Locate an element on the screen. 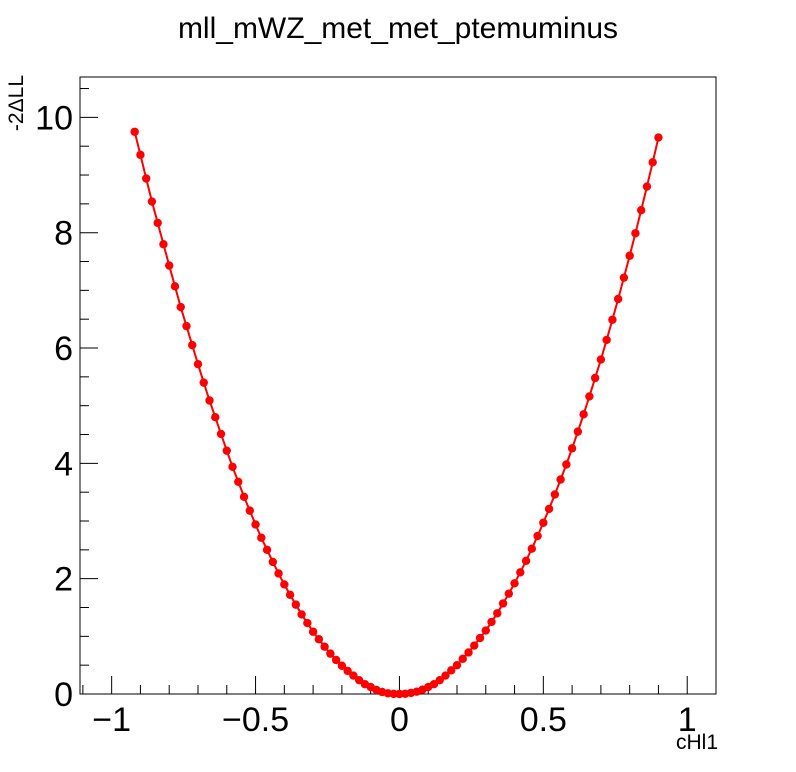 The width and height of the screenshot is (796, 772). x-tick-label: −1 is located at coordinates (111, 720).